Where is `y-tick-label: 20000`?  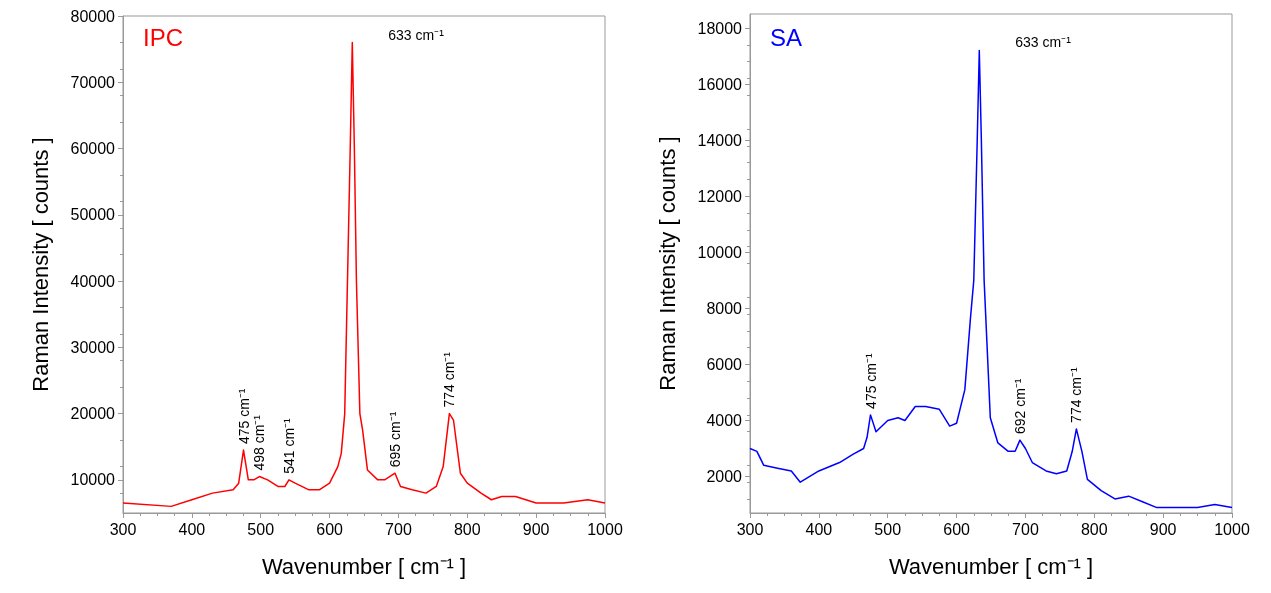
y-tick-label: 20000 is located at coordinates (93, 414).